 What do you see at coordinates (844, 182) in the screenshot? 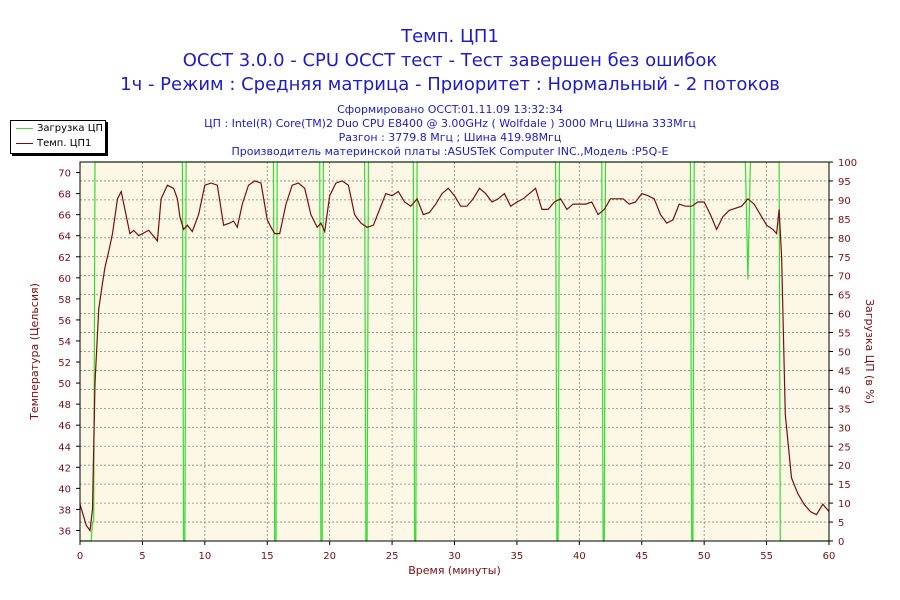
I see `y2-tick-label: 95` at bounding box center [844, 182].